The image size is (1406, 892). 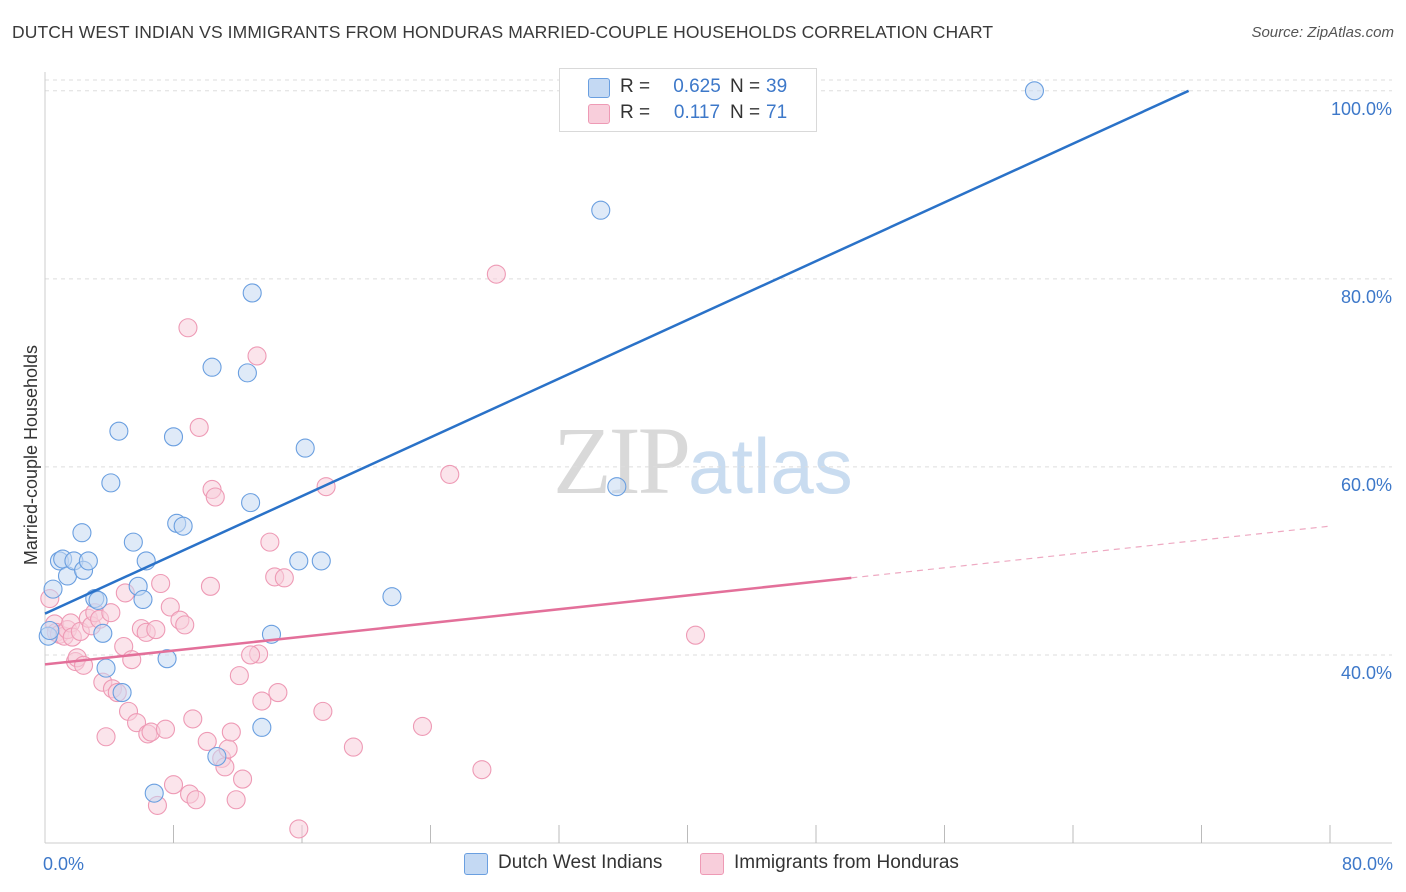 I want to click on trend-line-honduras-extension, so click(x=1091, y=552).